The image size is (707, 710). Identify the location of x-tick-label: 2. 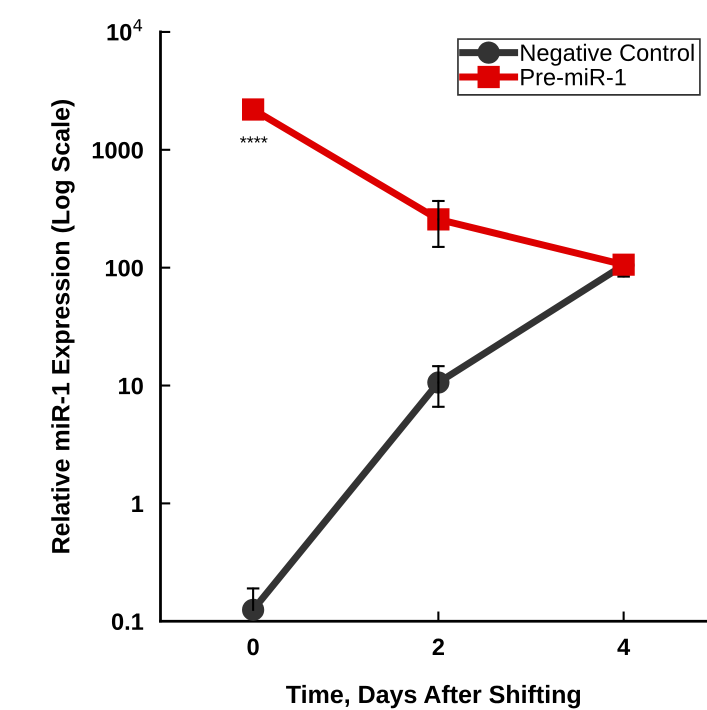
(438, 647).